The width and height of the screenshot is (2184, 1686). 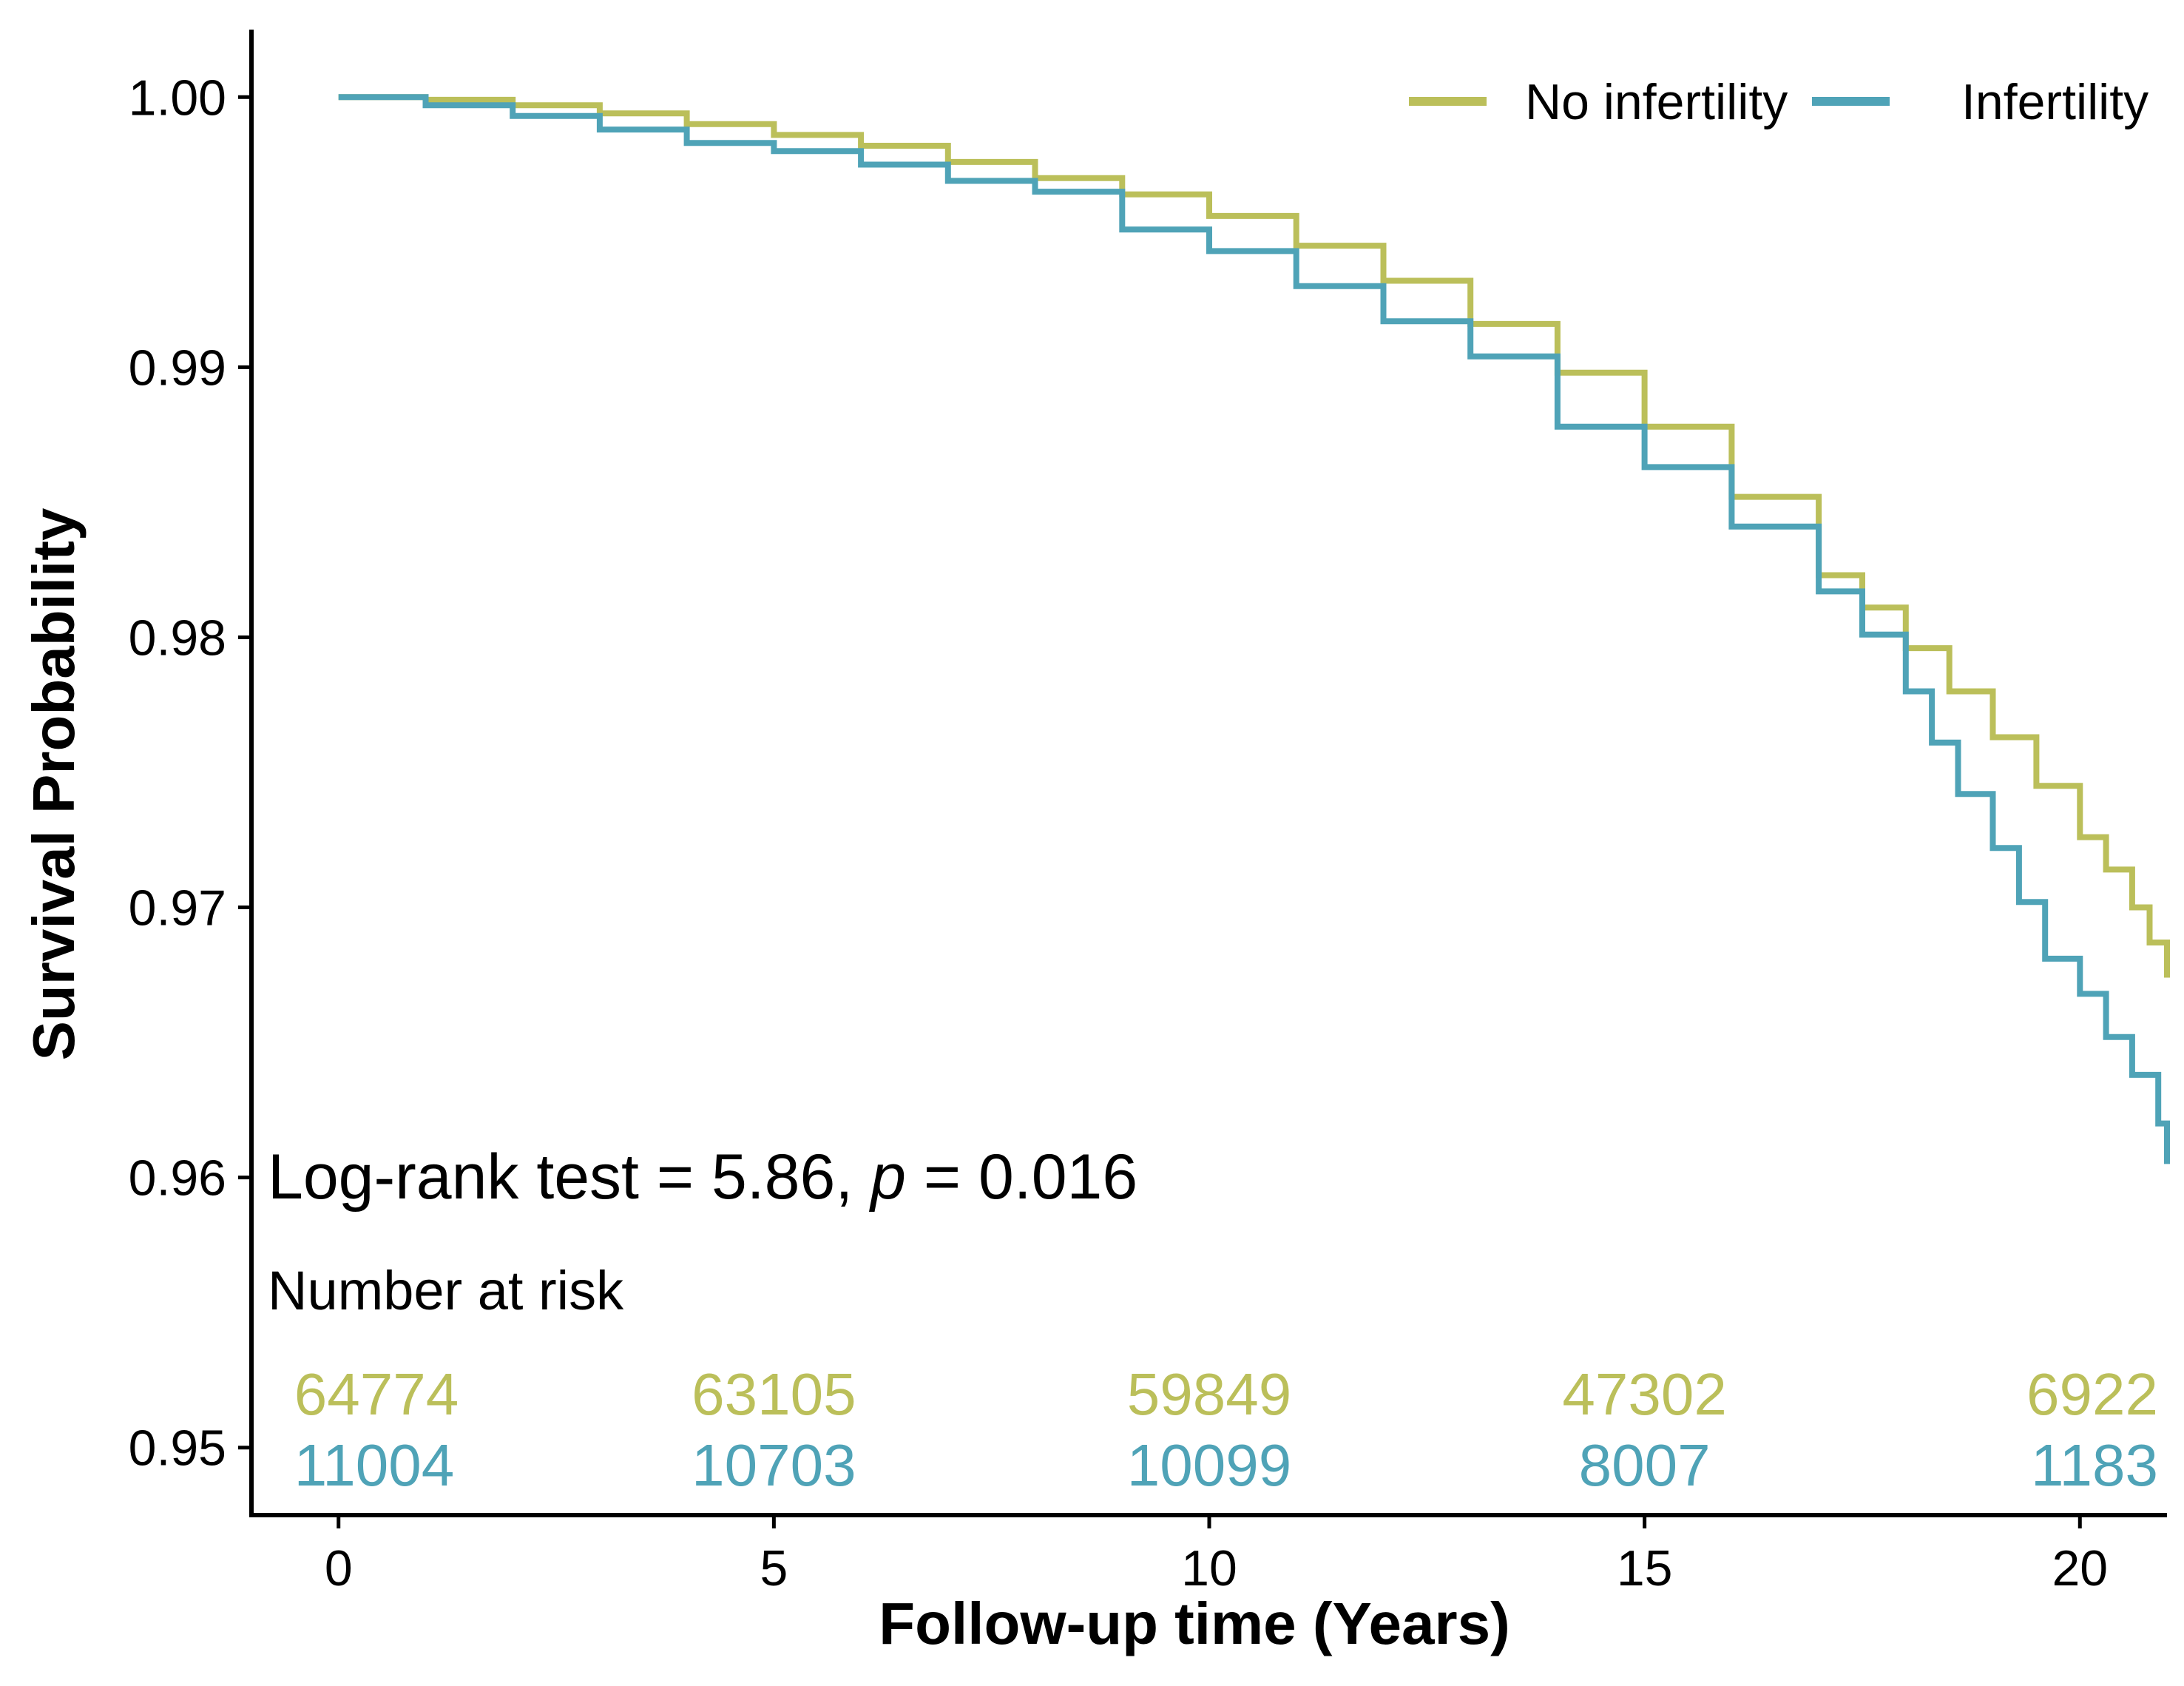 I want to click on risk-value: 6922, so click(x=2092, y=1394).